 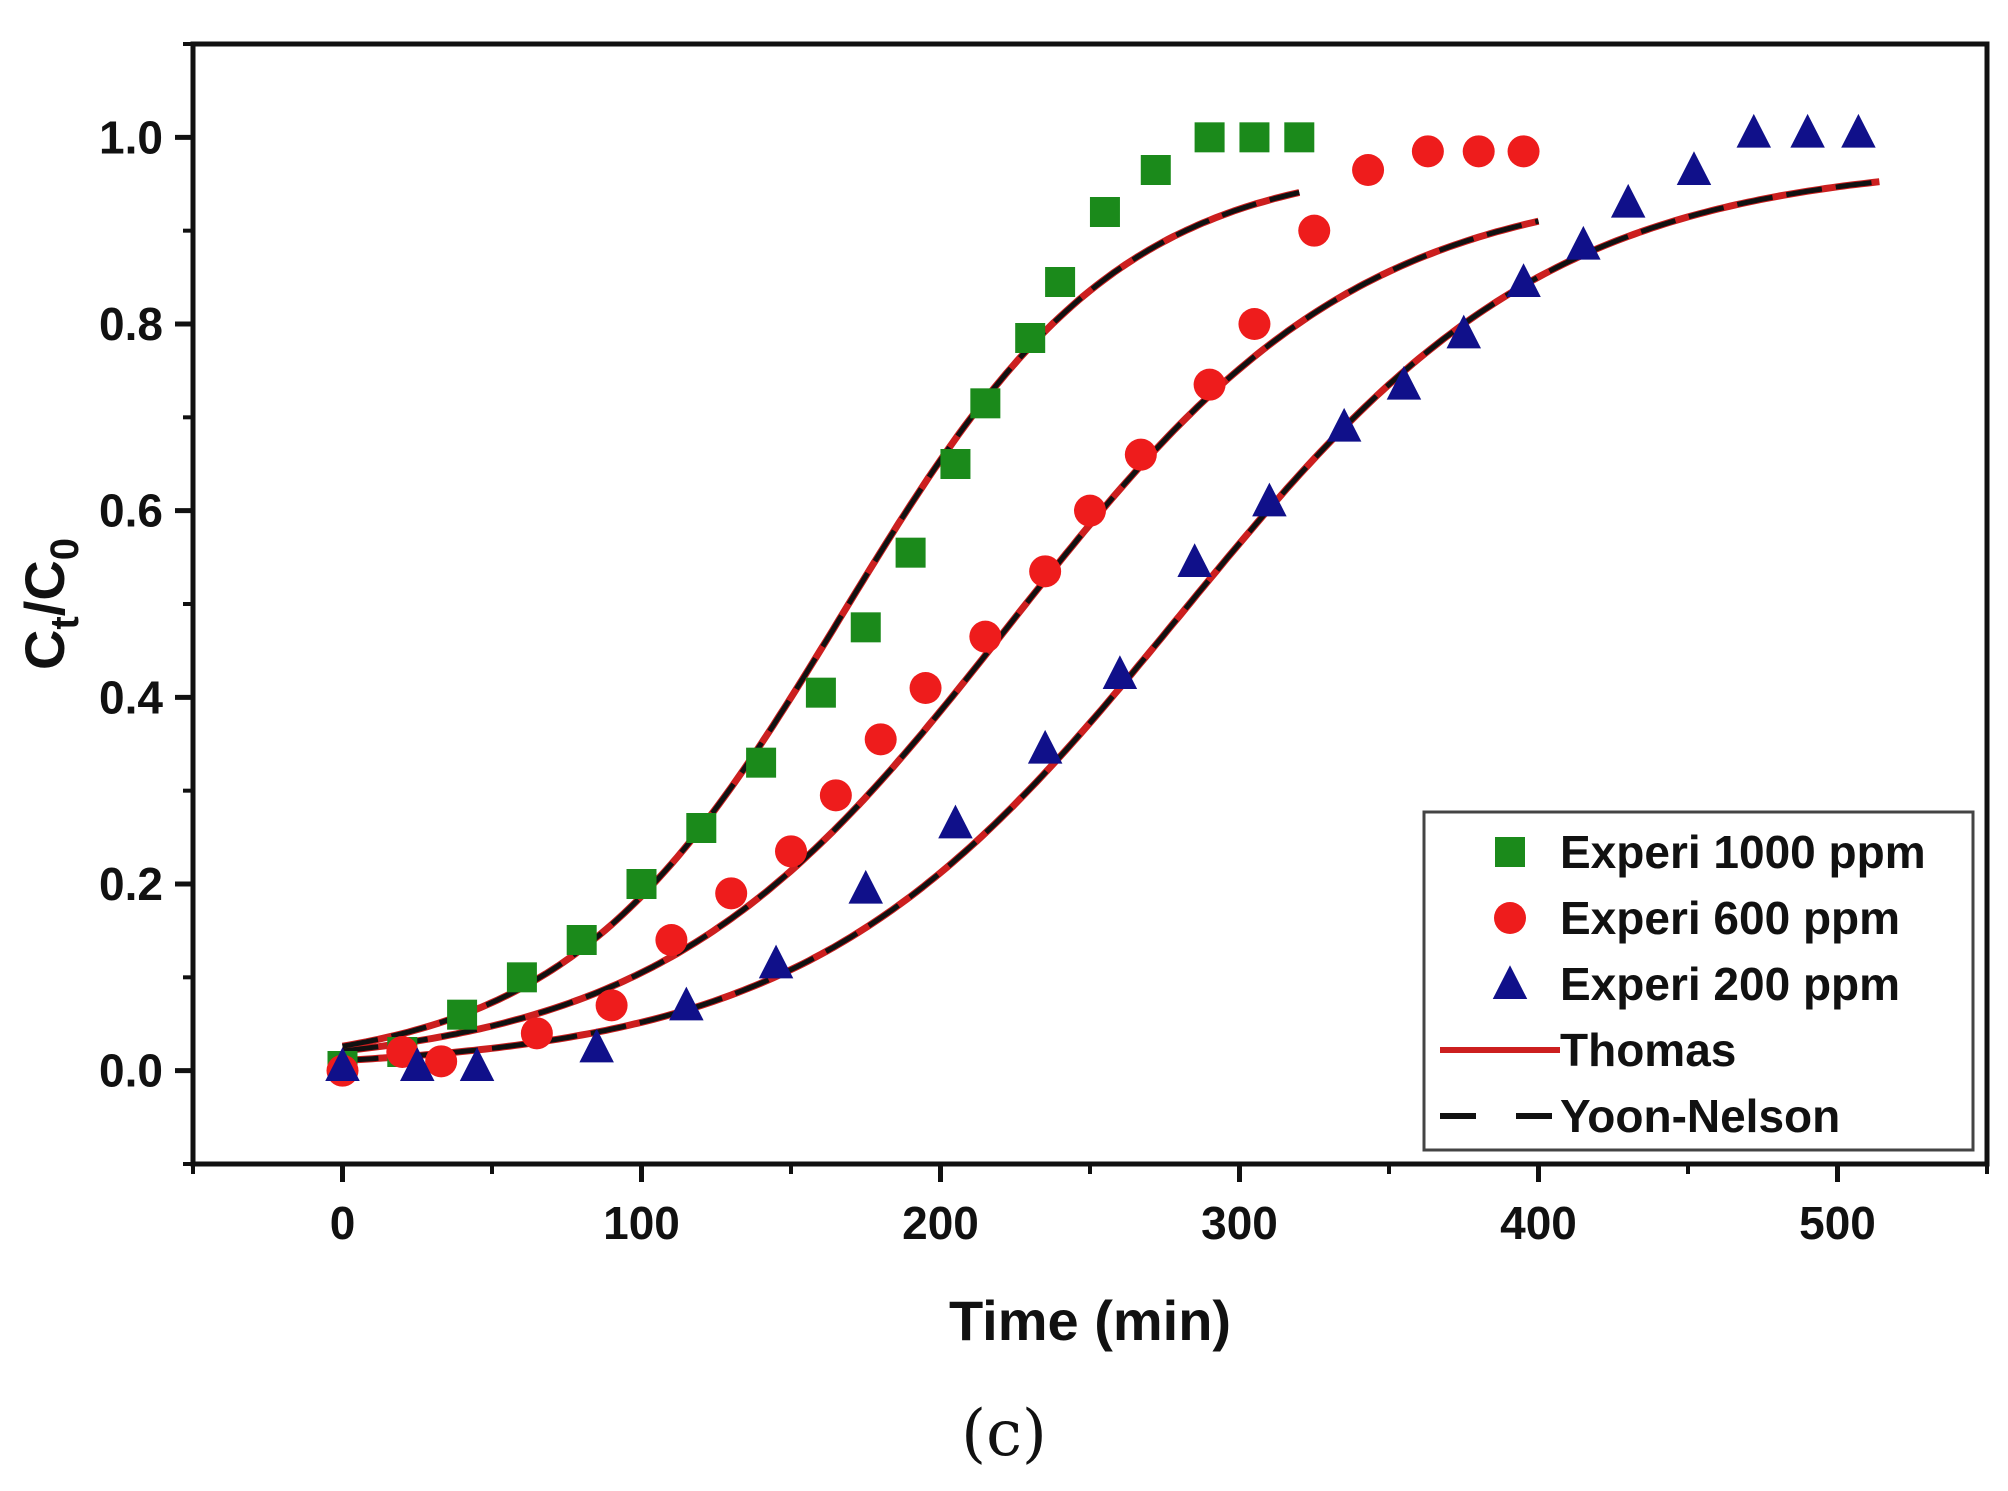 I want to click on y-axis-title-sub-t: t, so click(x=65, y=622).